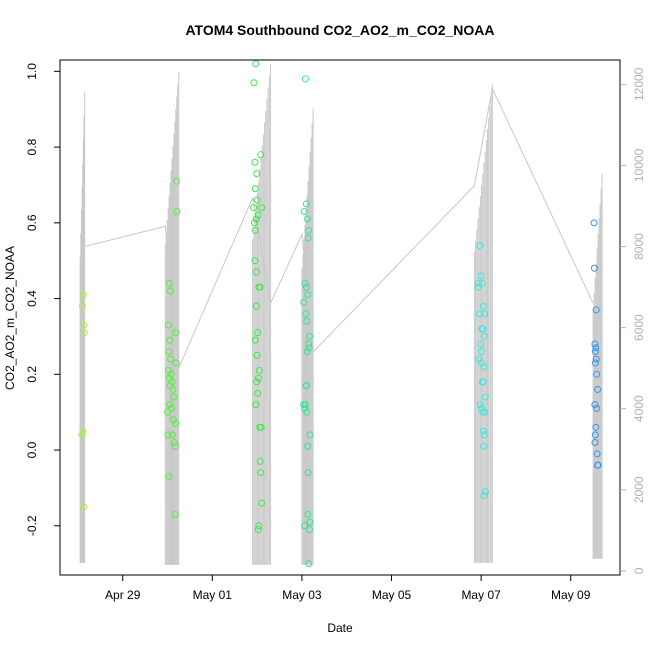  What do you see at coordinates (639, 246) in the screenshot?
I see `y2-tick-label: 8000` at bounding box center [639, 246].